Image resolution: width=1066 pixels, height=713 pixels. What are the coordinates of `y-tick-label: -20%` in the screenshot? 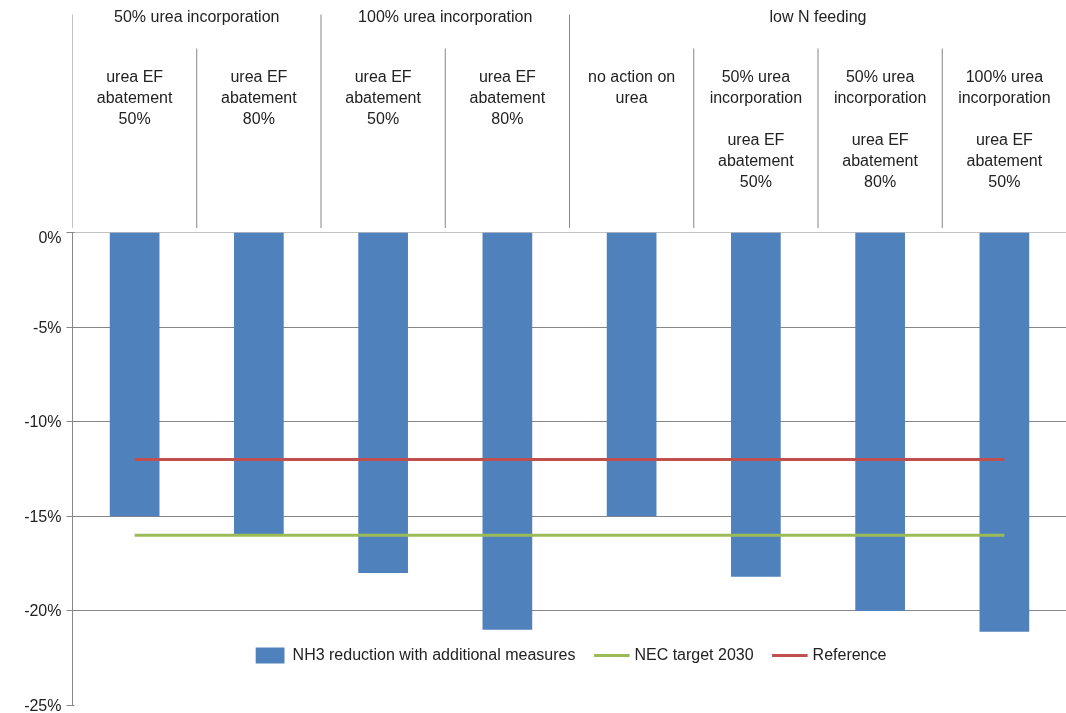 It's located at (43, 611).